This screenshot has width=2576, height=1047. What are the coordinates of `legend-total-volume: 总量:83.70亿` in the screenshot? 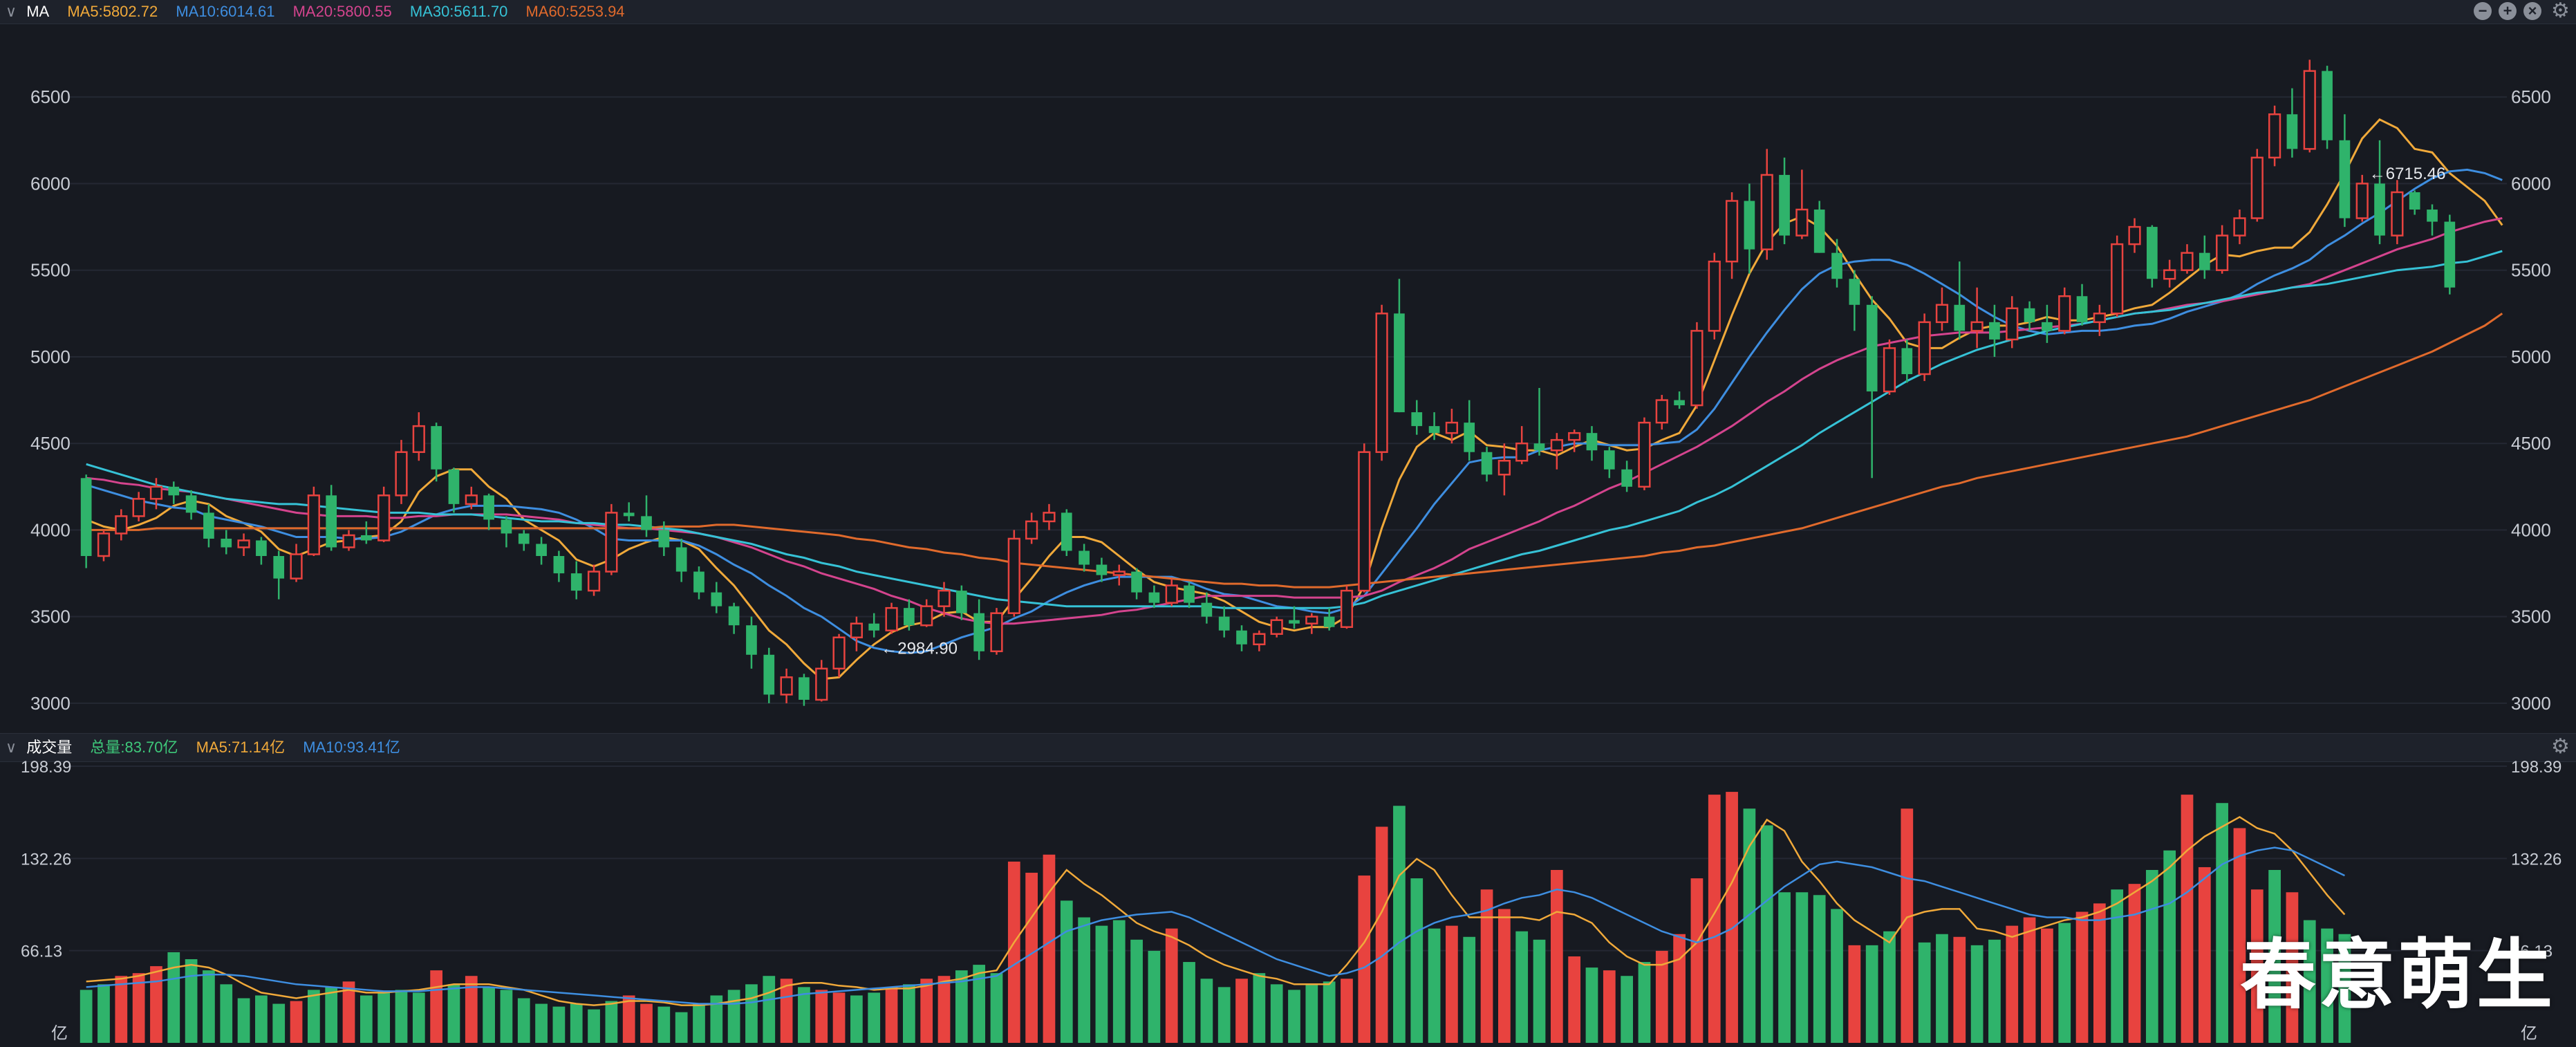 It's located at (134, 748).